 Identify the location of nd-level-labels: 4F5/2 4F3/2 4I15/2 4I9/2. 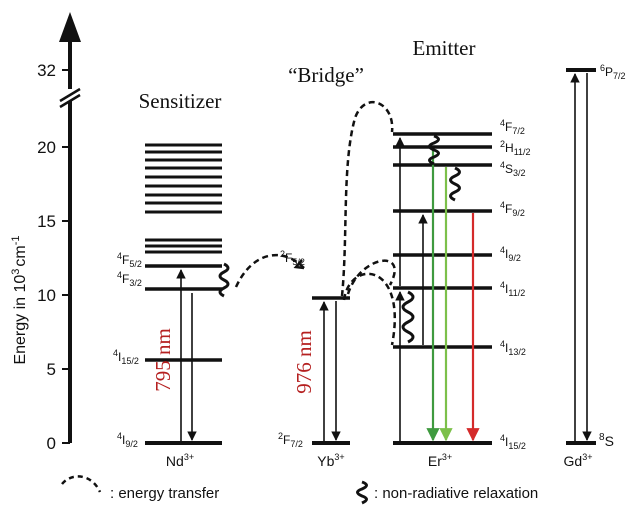
(127, 350).